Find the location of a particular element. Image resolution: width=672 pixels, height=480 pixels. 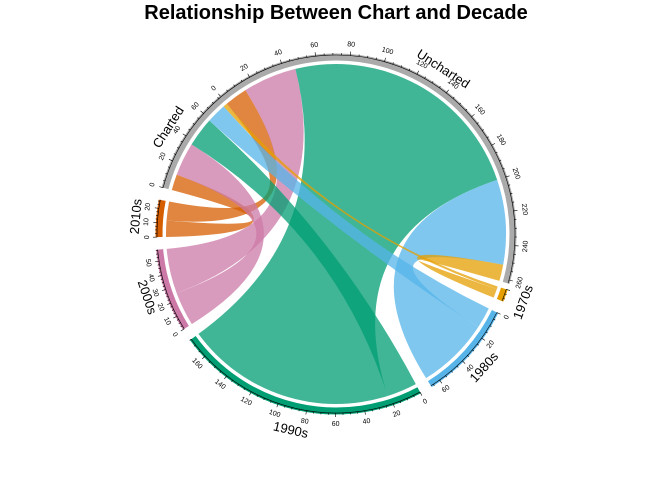

ribbon-uncharted-1970s is located at coordinates (460, 276).